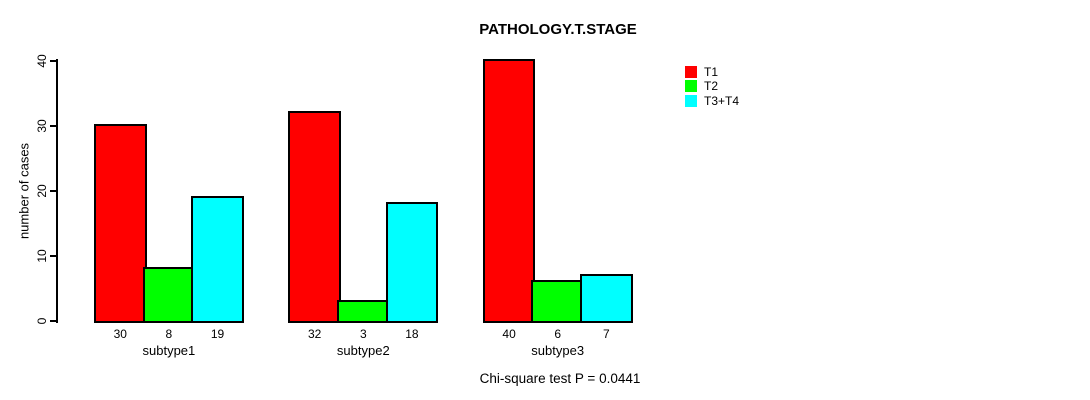 This screenshot has width=1090, height=400. What do you see at coordinates (701, 86) in the screenshot?
I see `legend-item-t2: T2` at bounding box center [701, 86].